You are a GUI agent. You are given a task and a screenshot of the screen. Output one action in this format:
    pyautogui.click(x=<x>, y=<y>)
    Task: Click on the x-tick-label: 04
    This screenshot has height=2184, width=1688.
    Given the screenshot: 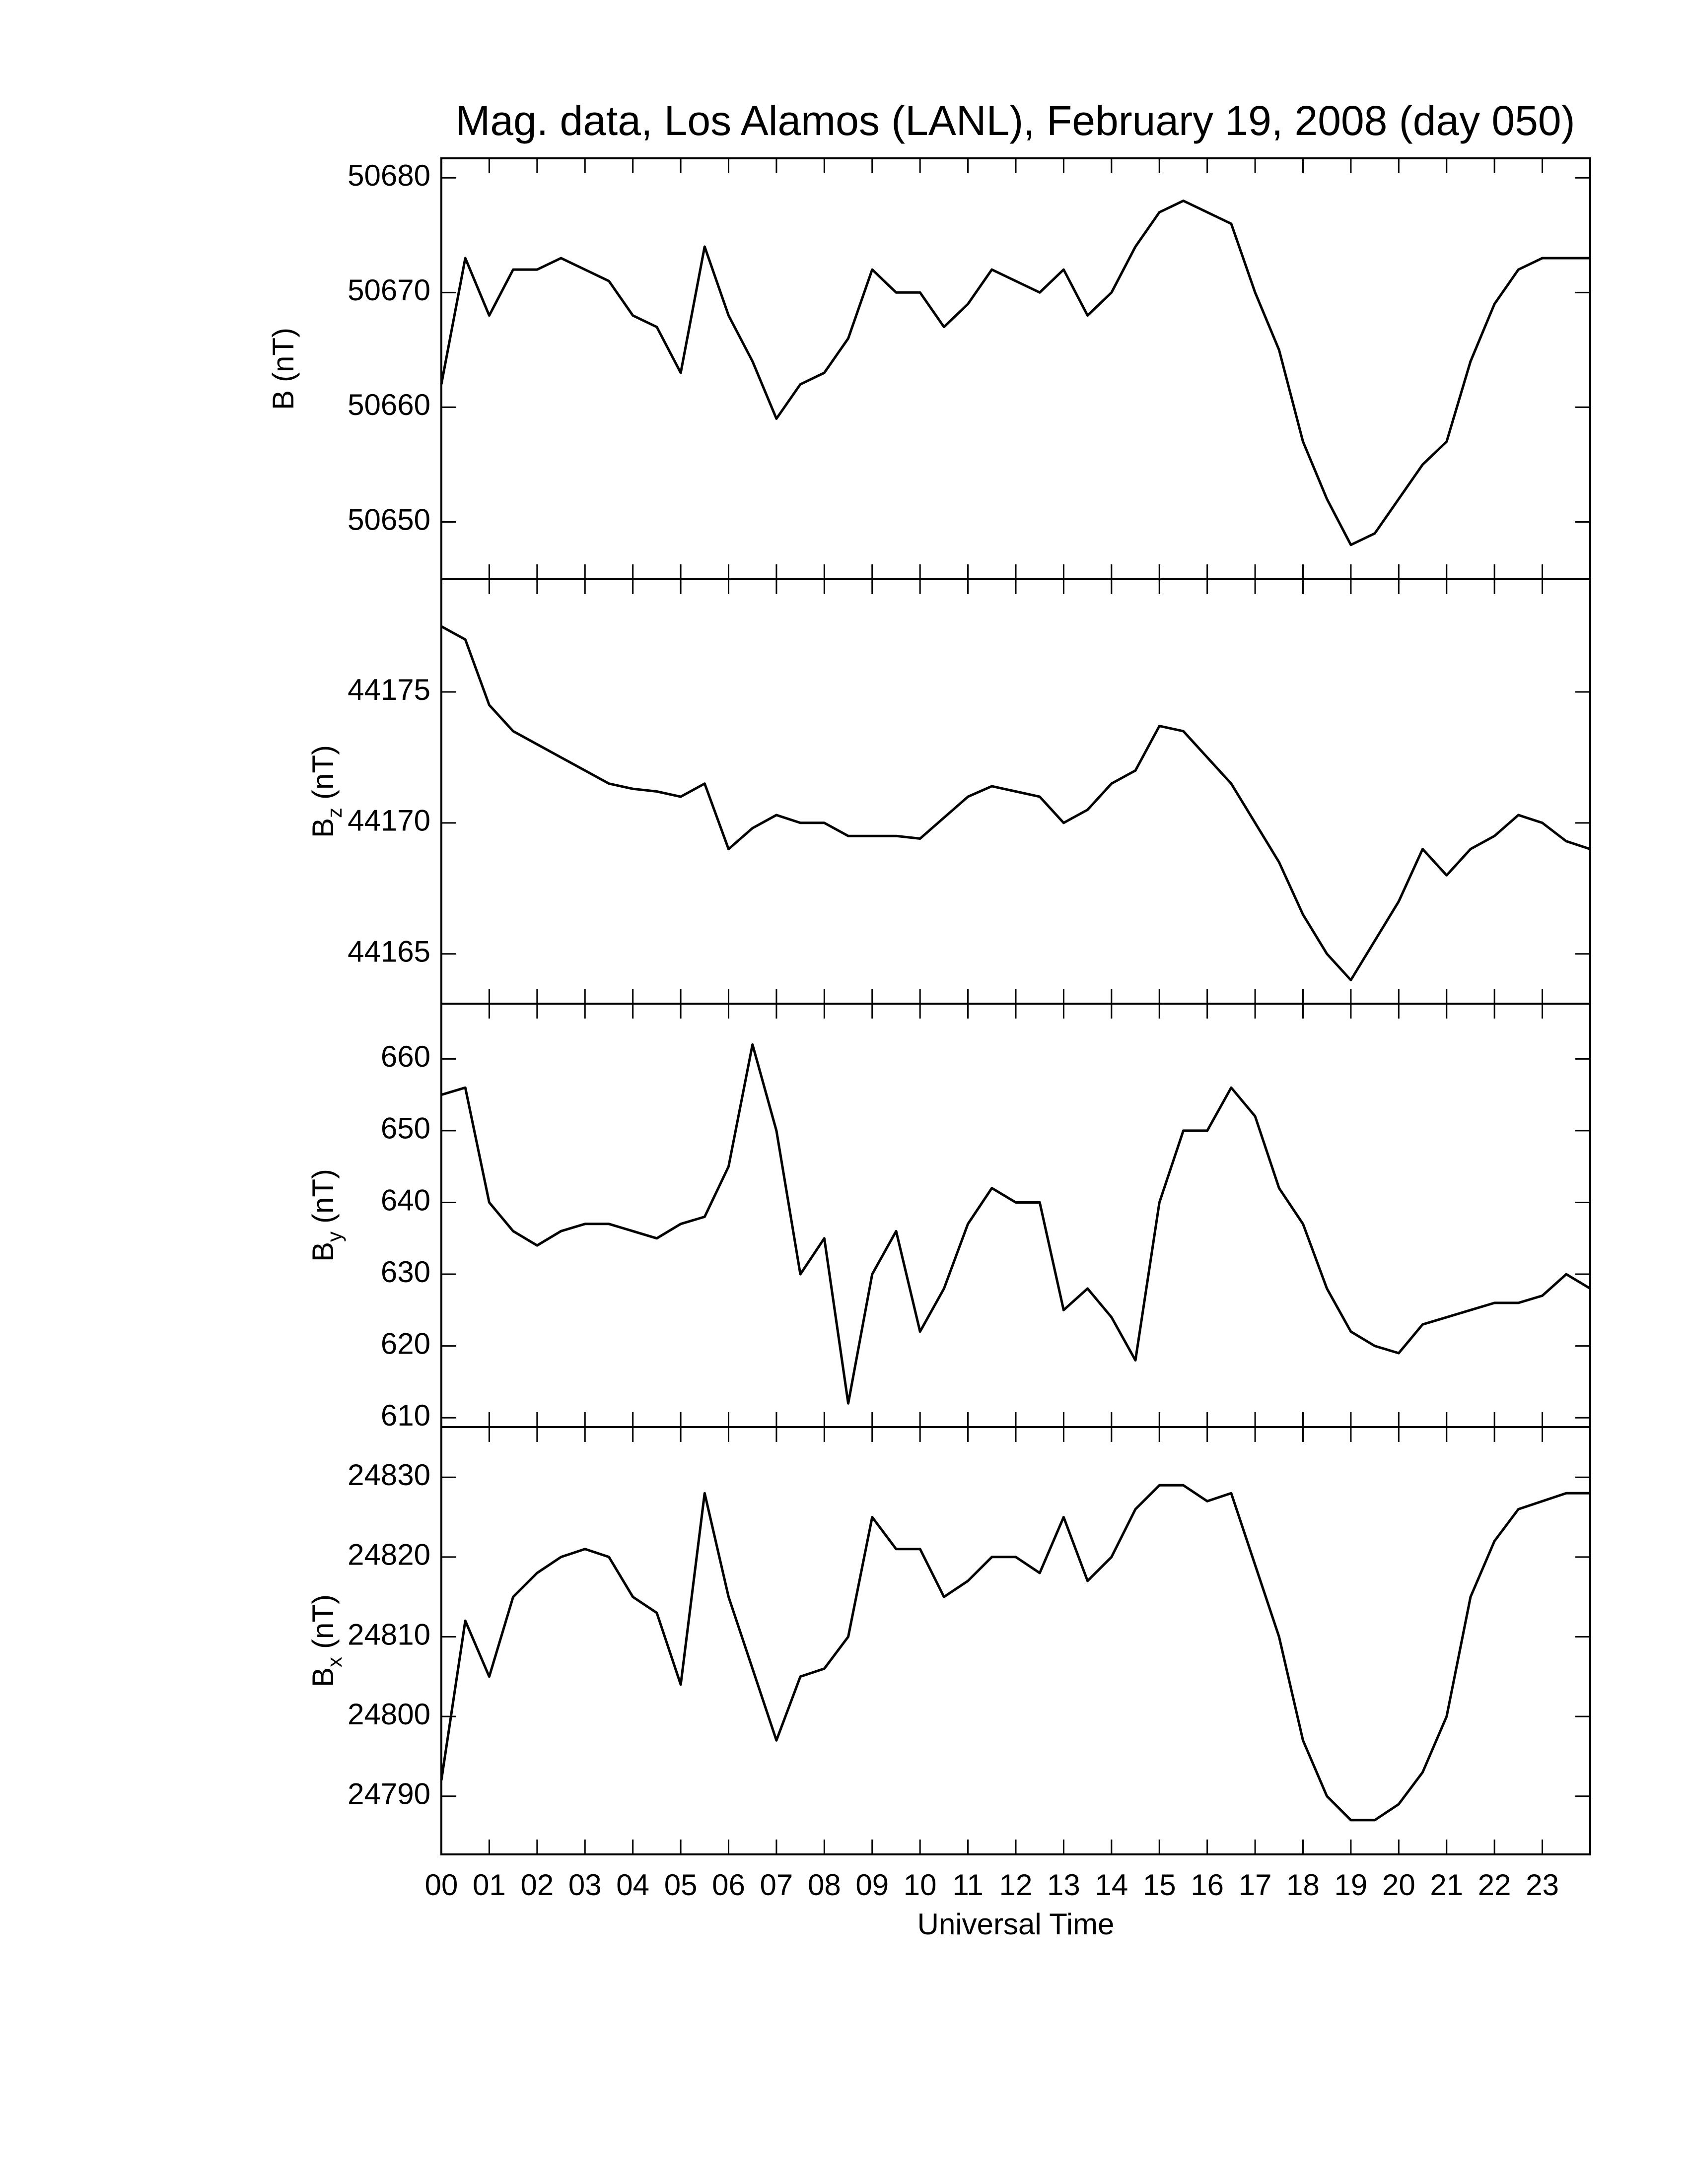 What is the action you would take?
    pyautogui.click(x=632, y=1885)
    